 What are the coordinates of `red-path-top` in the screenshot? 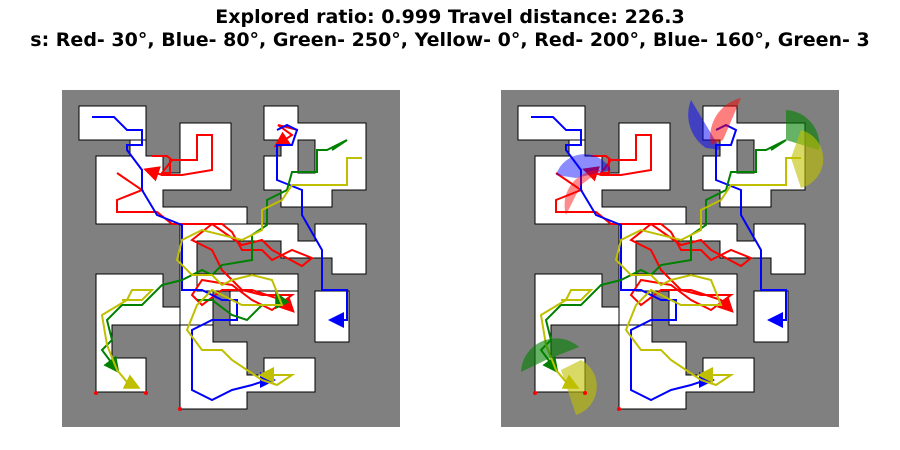 It's located at (286, 136).